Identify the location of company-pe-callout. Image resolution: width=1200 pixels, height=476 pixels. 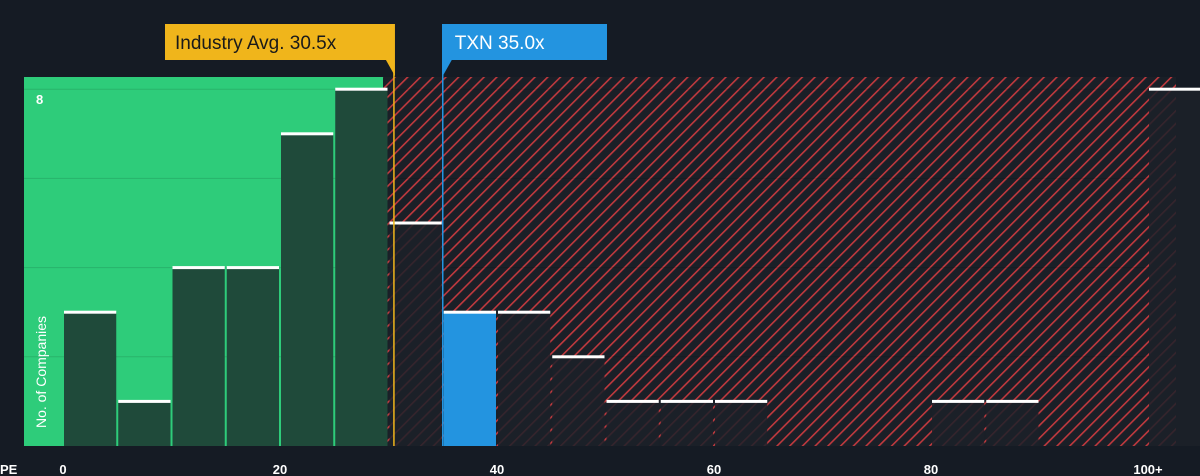
(524, 42).